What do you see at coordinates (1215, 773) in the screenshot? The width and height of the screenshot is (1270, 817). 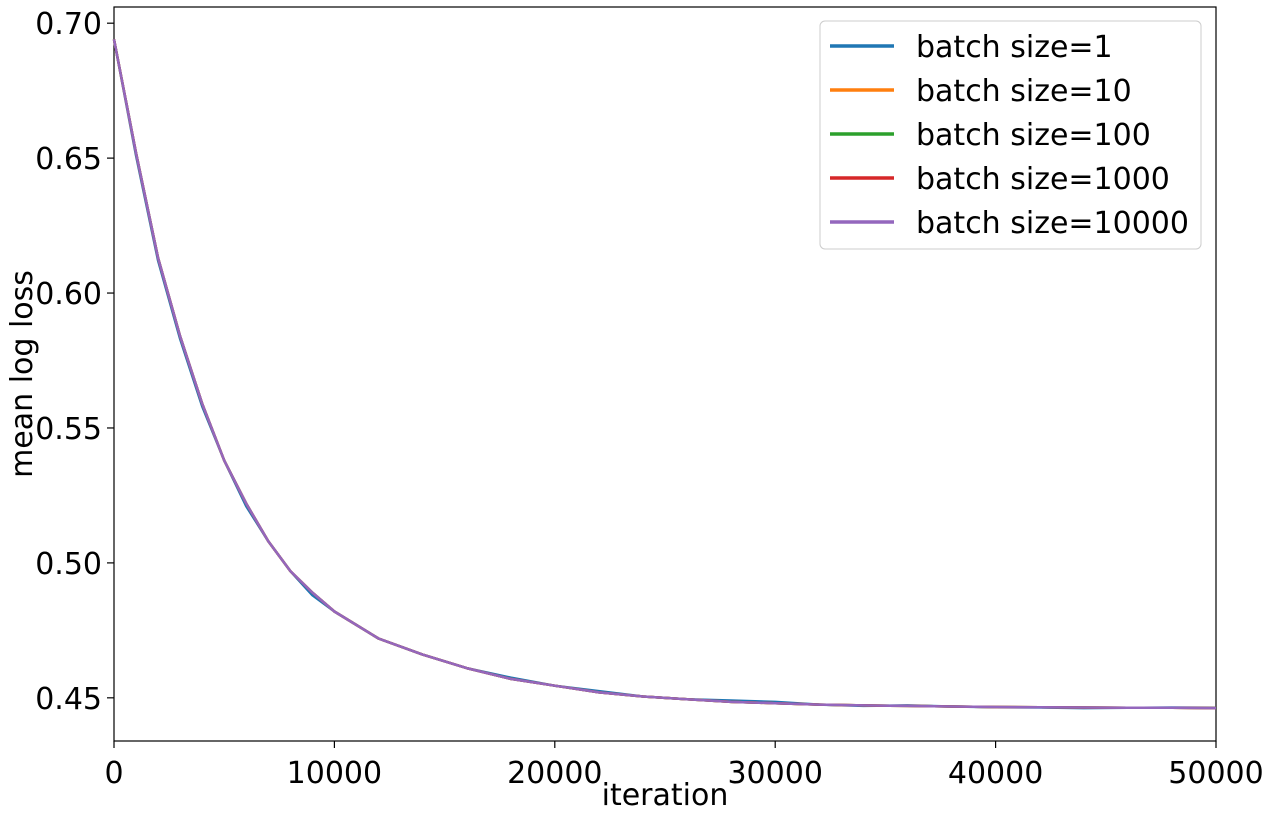 I see `x-tick-label: 50000` at bounding box center [1215, 773].